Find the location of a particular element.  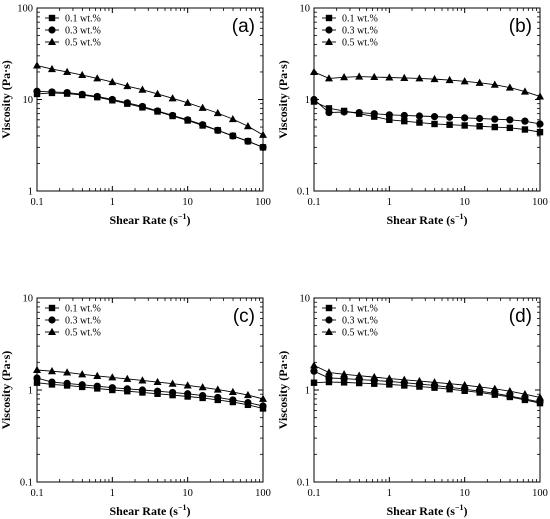

series-0-5-wt- is located at coordinates (427, 381).